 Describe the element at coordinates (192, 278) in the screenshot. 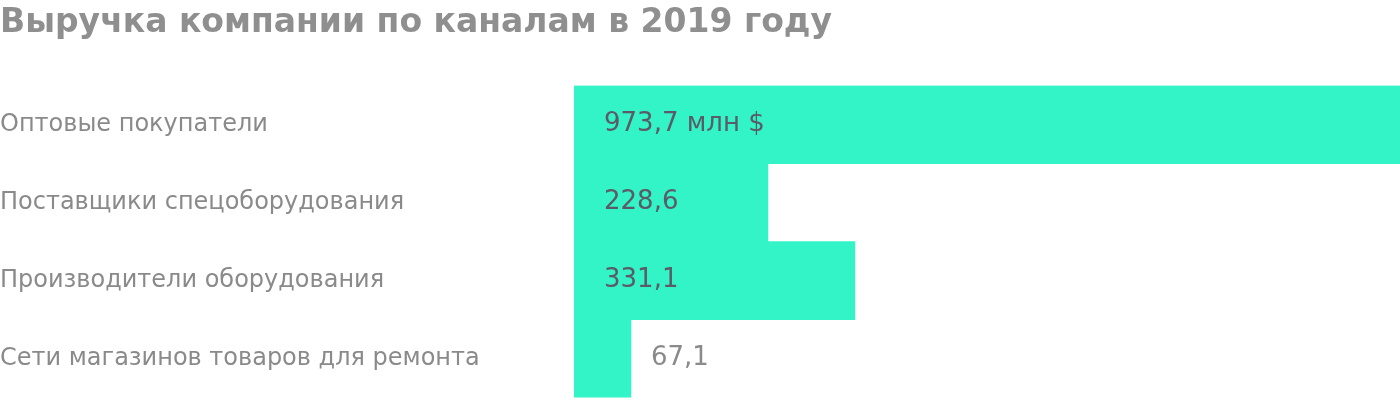

I see `y-tick-label: Производители оборудования` at that location.